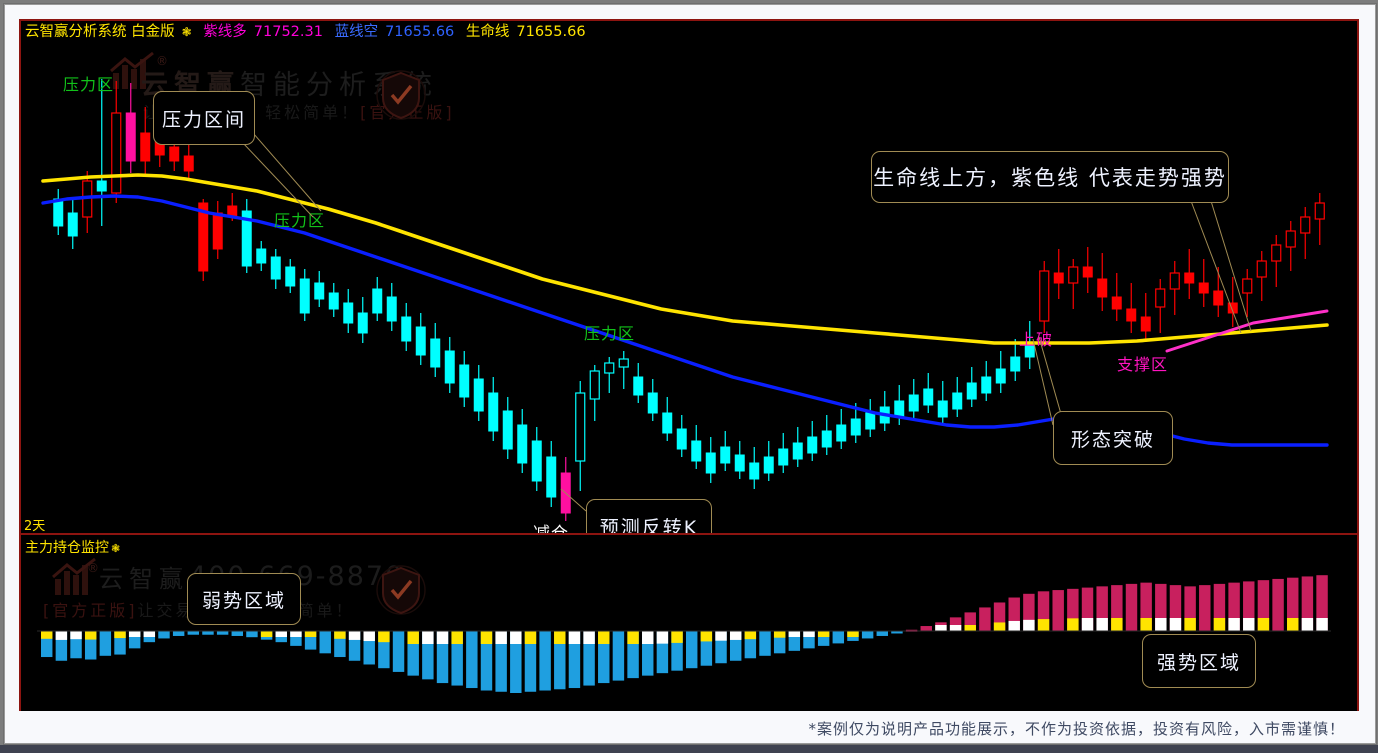 This screenshot has width=1378, height=753. What do you see at coordinates (689, 749) in the screenshot?
I see `bottom-bar` at bounding box center [689, 749].